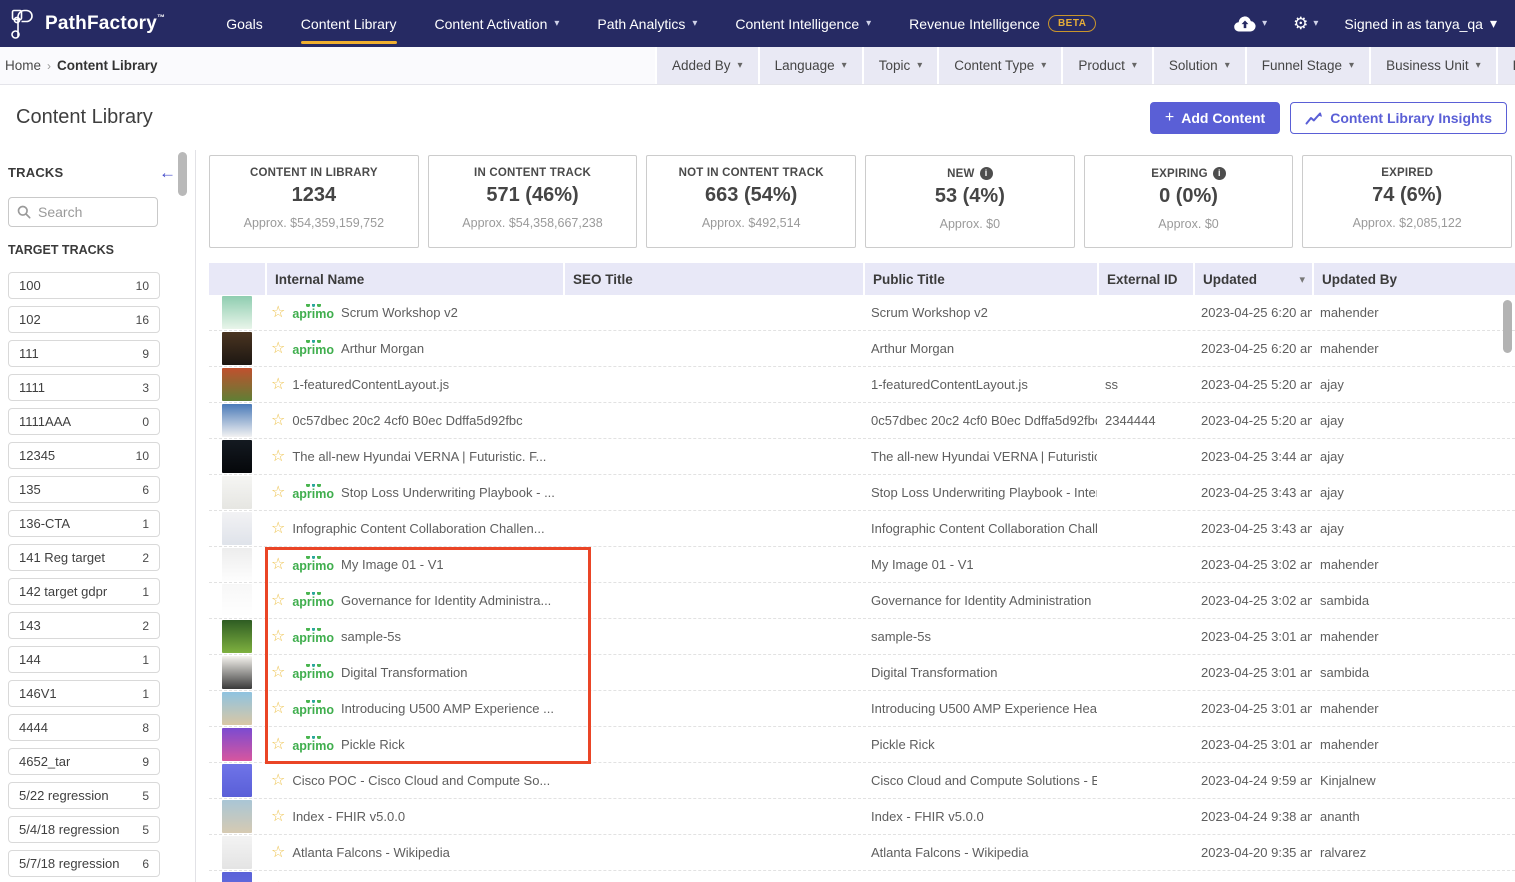  What do you see at coordinates (349, 816) in the screenshot?
I see `internal-name-link: Index - FHIR v5.0.0` at bounding box center [349, 816].